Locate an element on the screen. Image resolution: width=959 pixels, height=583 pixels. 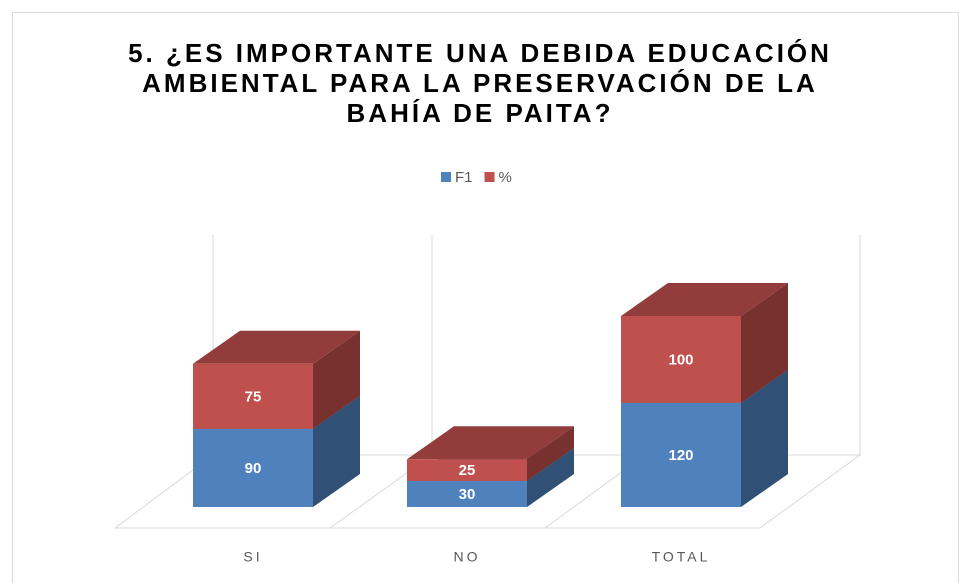
legend-label: F1 is located at coordinates (464, 177).